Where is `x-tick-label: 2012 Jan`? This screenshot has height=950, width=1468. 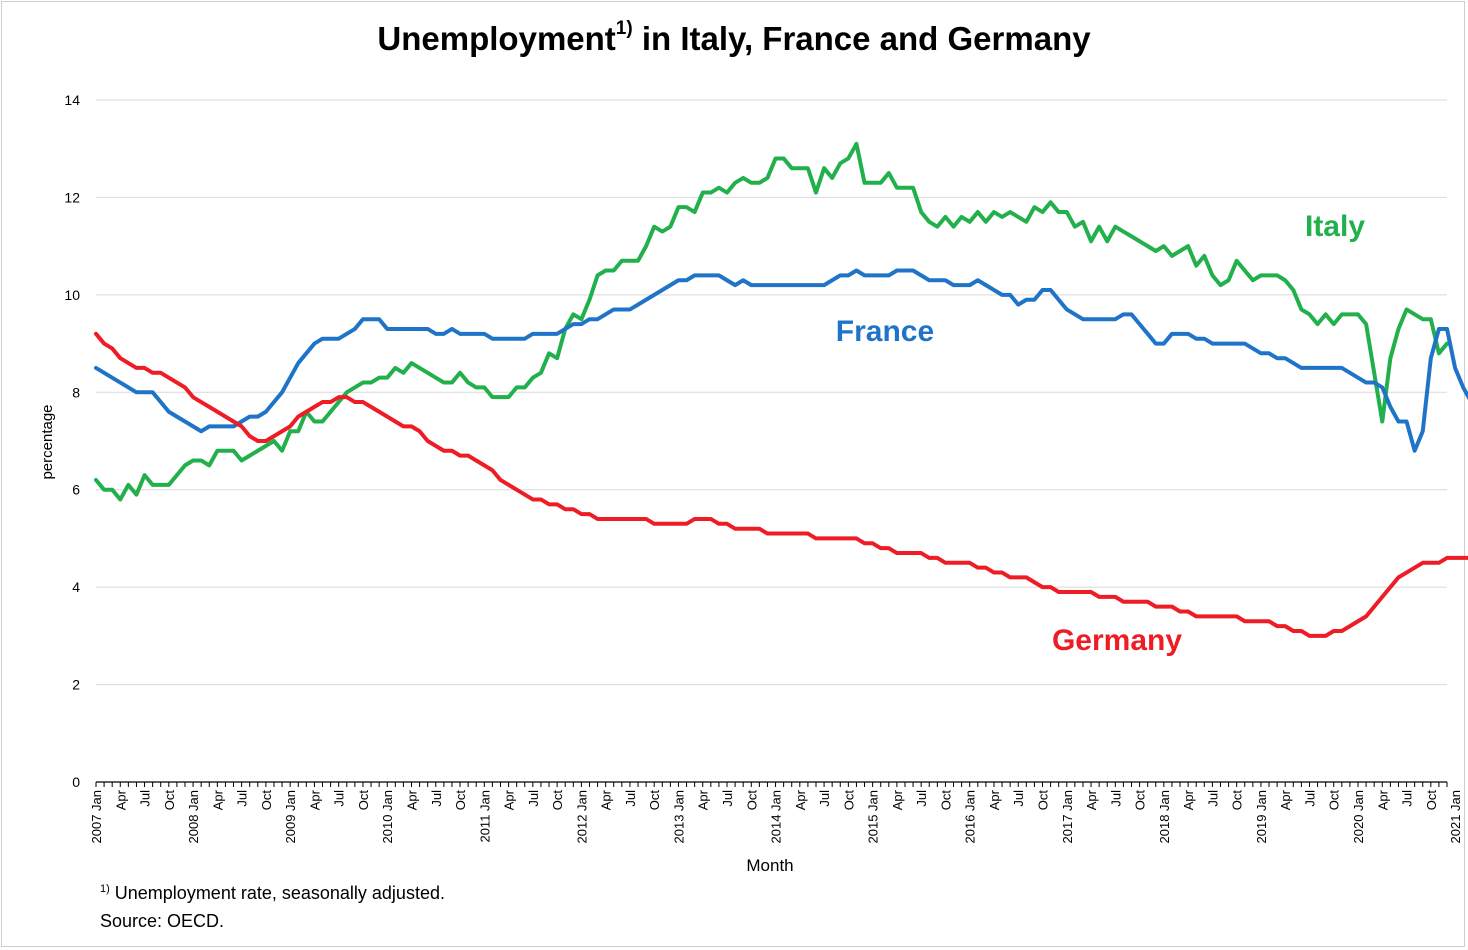
x-tick-label: 2012 Jan is located at coordinates (581, 817).